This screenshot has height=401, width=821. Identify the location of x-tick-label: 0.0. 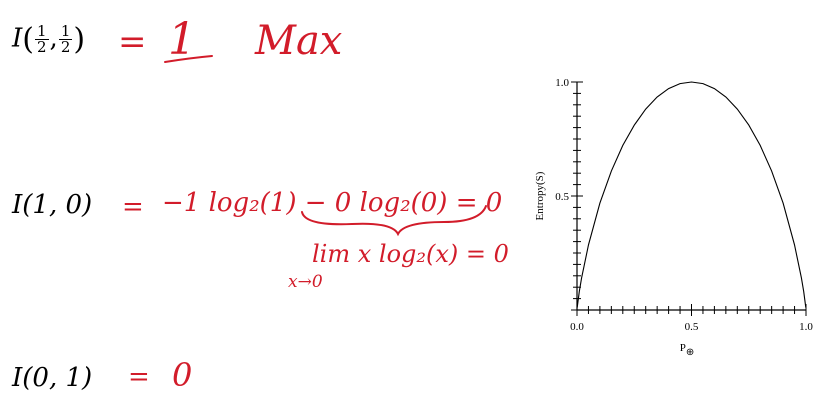
(577, 327).